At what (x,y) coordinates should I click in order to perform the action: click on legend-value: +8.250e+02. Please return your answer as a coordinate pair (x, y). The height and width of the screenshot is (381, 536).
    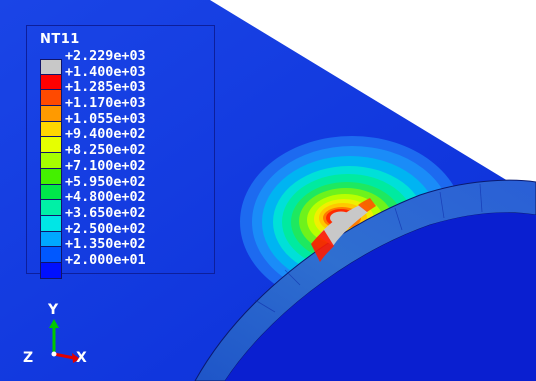
    Looking at the image, I should click on (105, 151).